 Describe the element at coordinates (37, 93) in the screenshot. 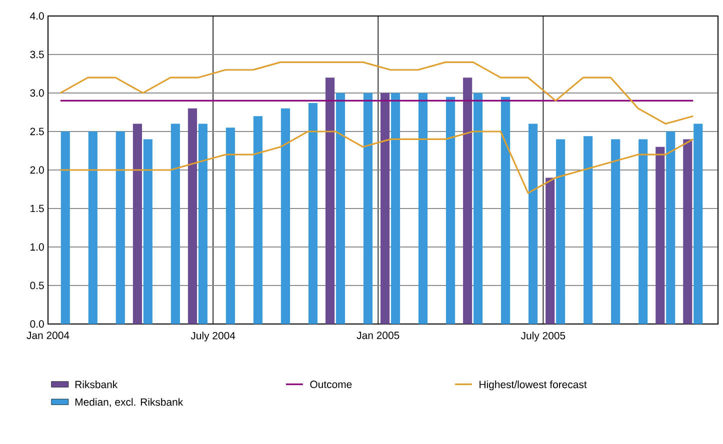

I see `y-tick-label: 3.0` at that location.